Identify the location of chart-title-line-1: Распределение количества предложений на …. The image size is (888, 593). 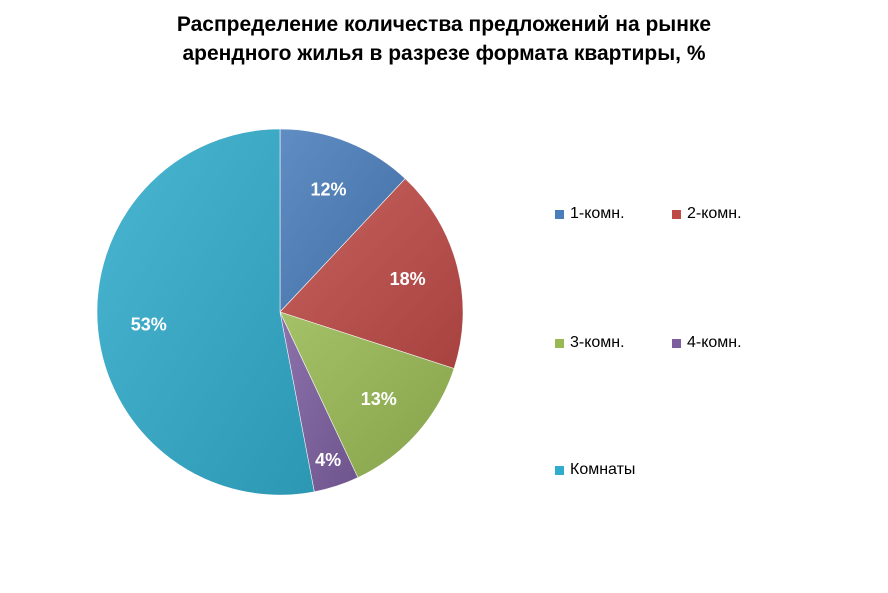
(444, 24).